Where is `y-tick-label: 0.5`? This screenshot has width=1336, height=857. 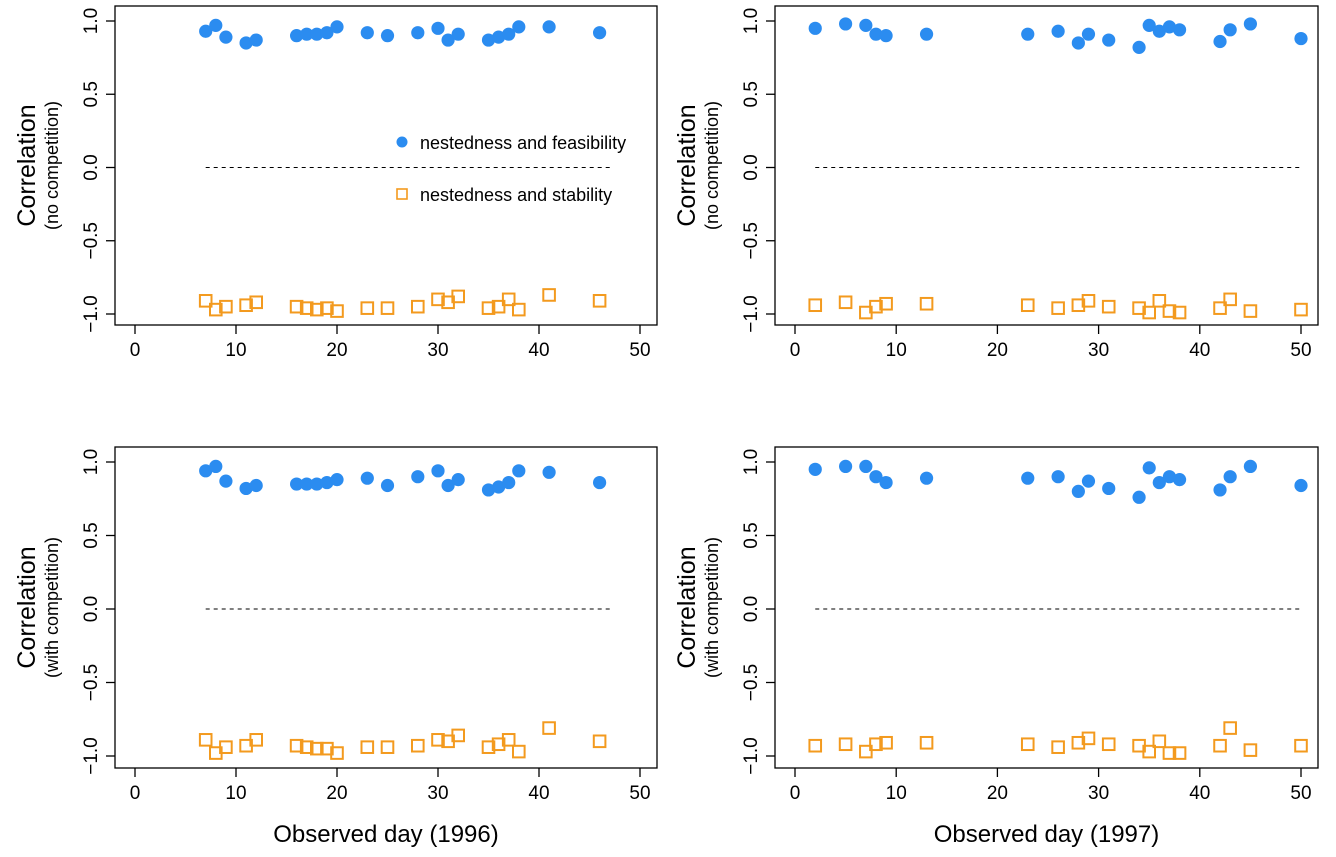 y-tick-label: 0.5 is located at coordinates (751, 535).